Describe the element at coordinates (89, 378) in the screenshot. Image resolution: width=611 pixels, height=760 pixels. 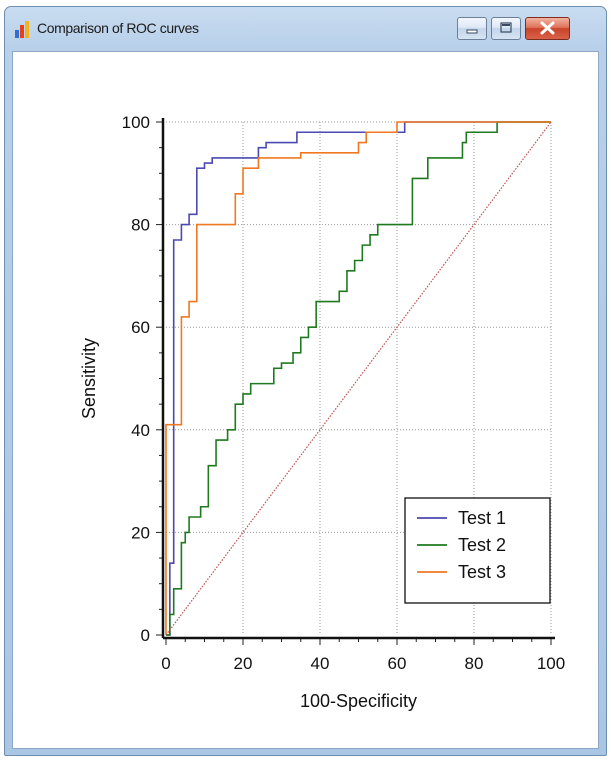
I see `y-axis-title: Sensitivity` at that location.